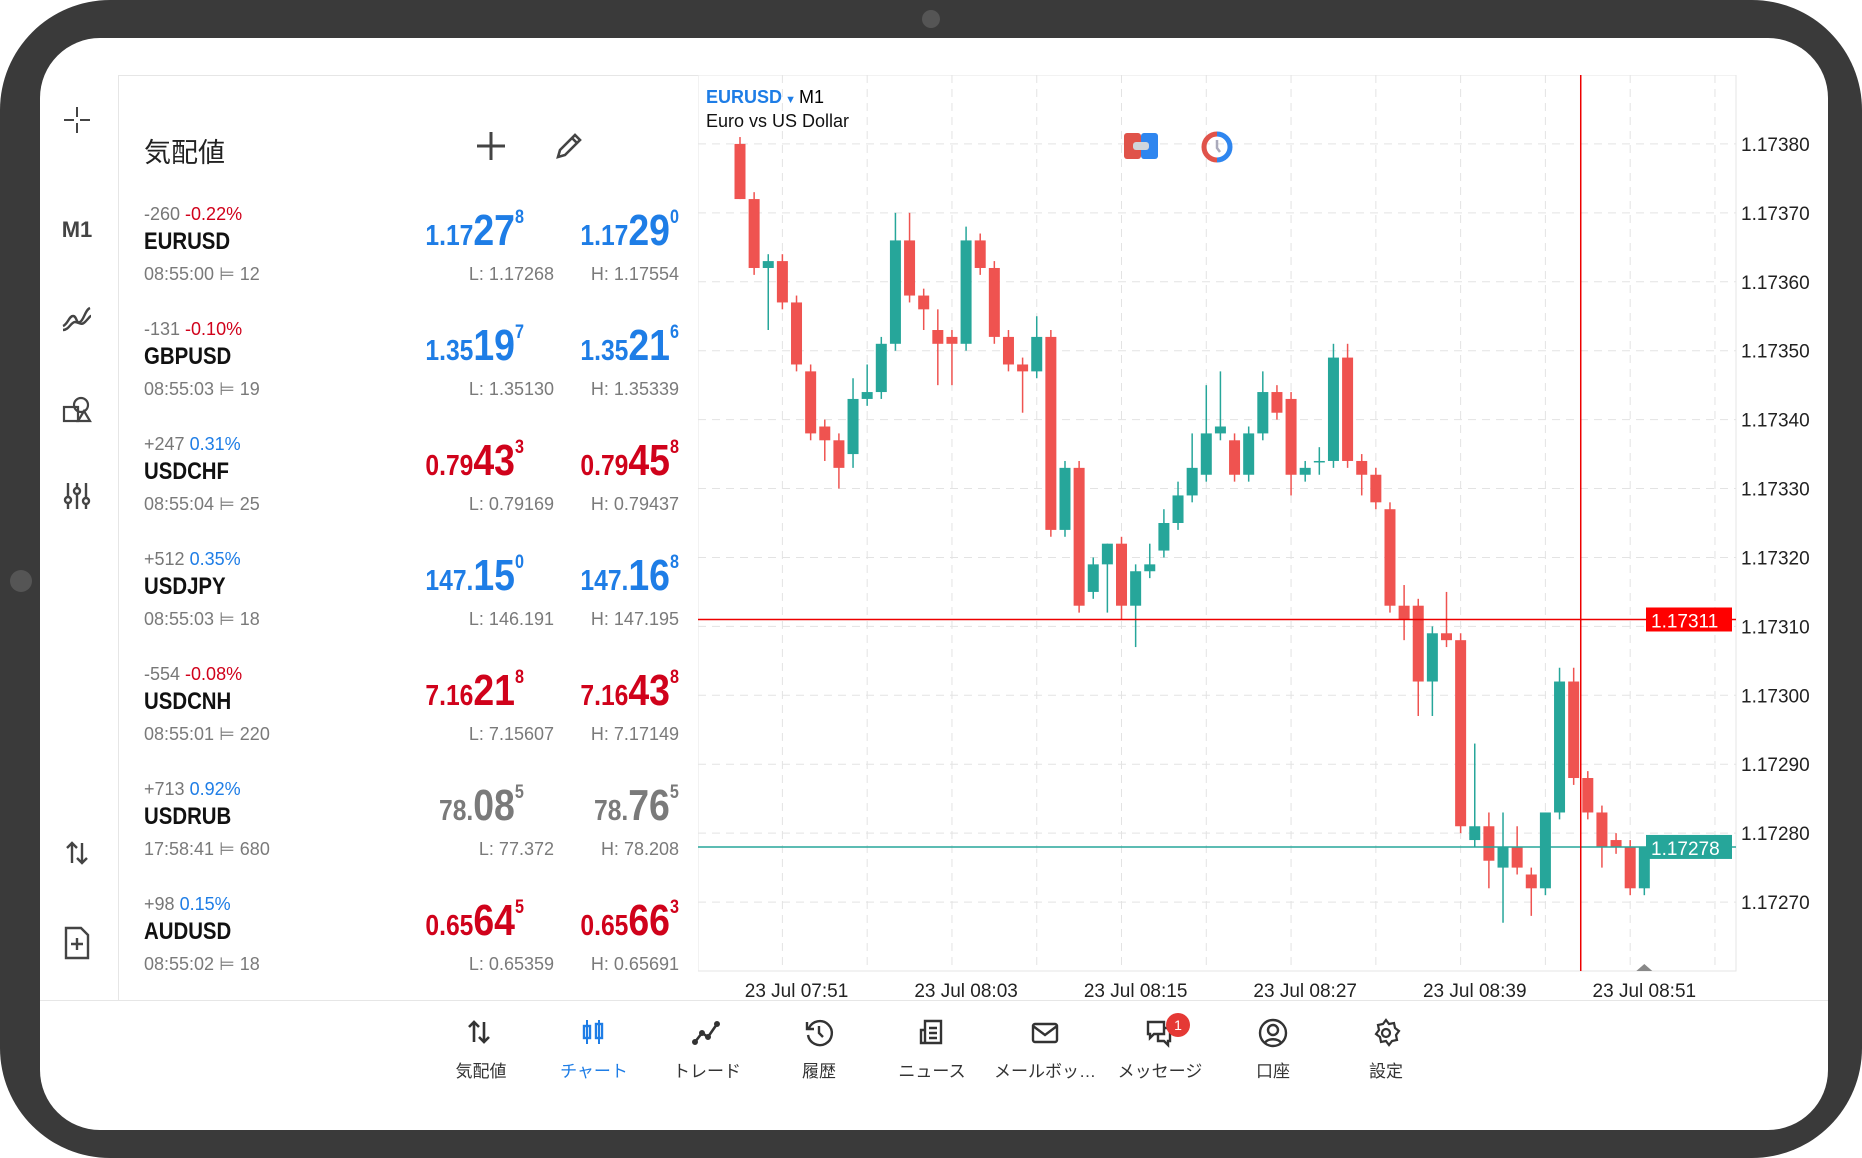  What do you see at coordinates (1160, 1047) in the screenshot?
I see `nav-item-messages: メッセージ 1` at bounding box center [1160, 1047].